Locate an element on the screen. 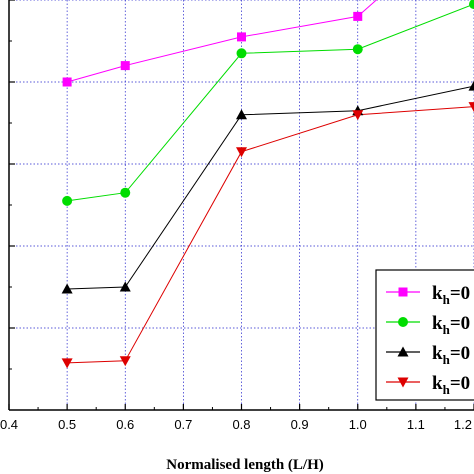 The image size is (474, 474). x-tick-label: 1.1 is located at coordinates (416, 424).